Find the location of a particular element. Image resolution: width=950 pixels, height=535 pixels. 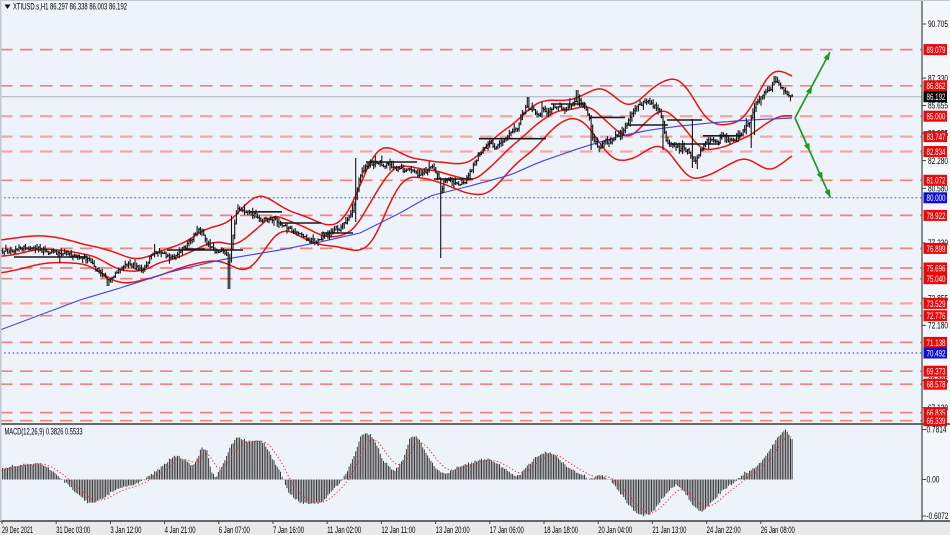

svg-text: 81.072 is located at coordinates (936, 181).